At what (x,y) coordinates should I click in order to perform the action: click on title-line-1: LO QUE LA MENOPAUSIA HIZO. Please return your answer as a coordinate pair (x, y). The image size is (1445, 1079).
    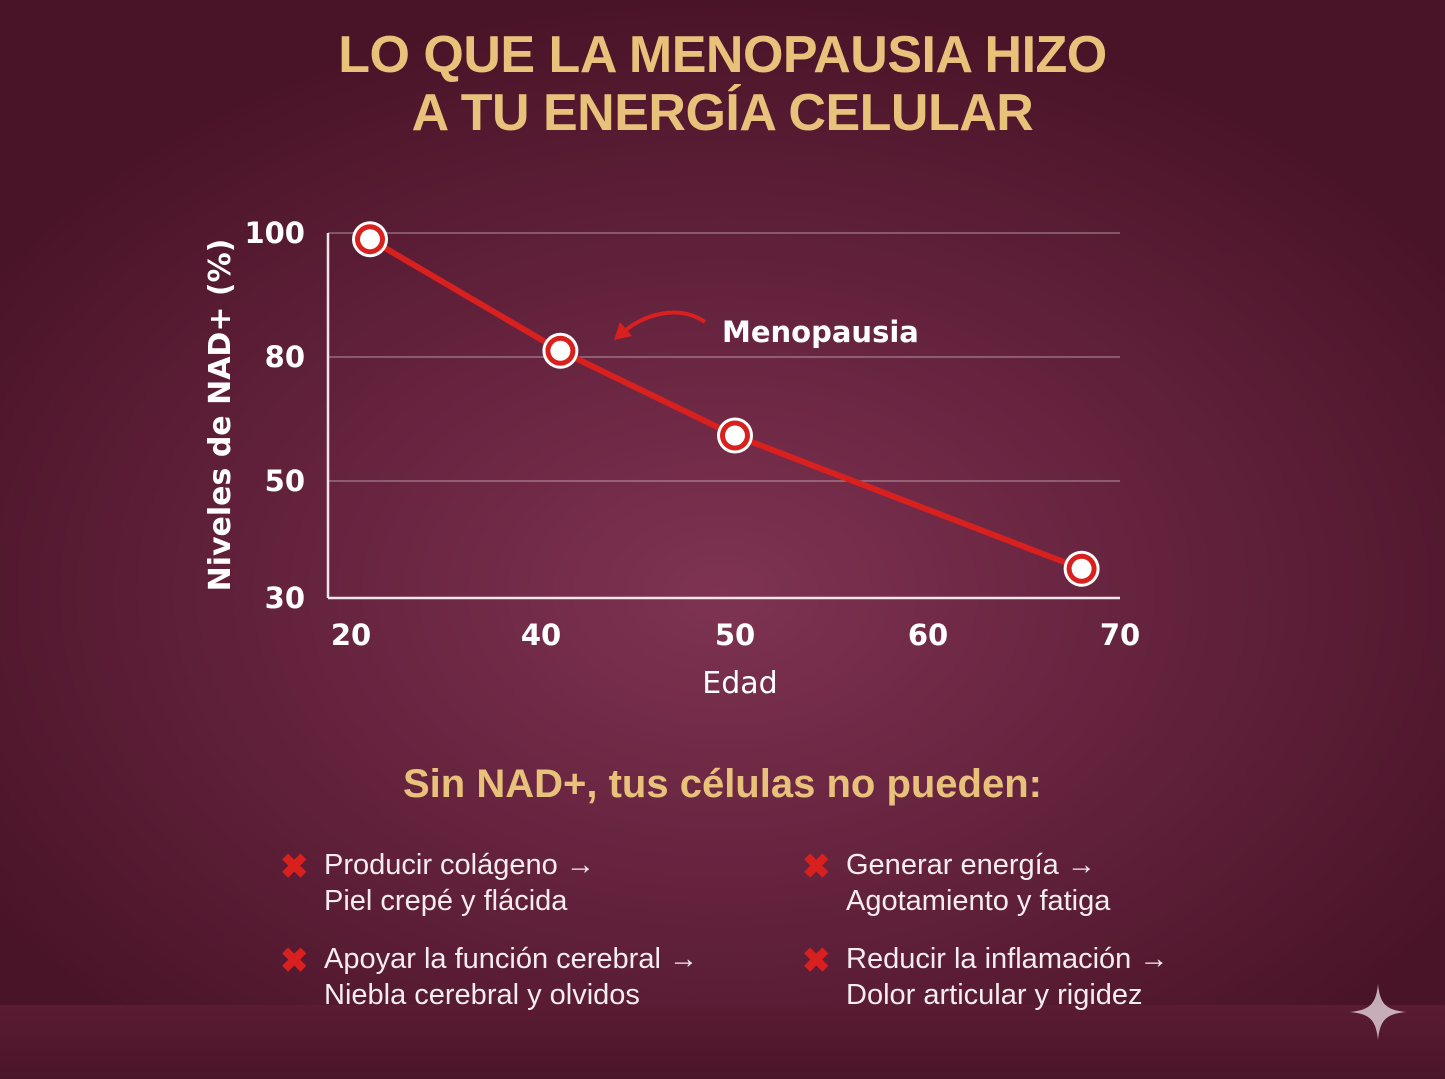
    Looking at the image, I should click on (722, 55).